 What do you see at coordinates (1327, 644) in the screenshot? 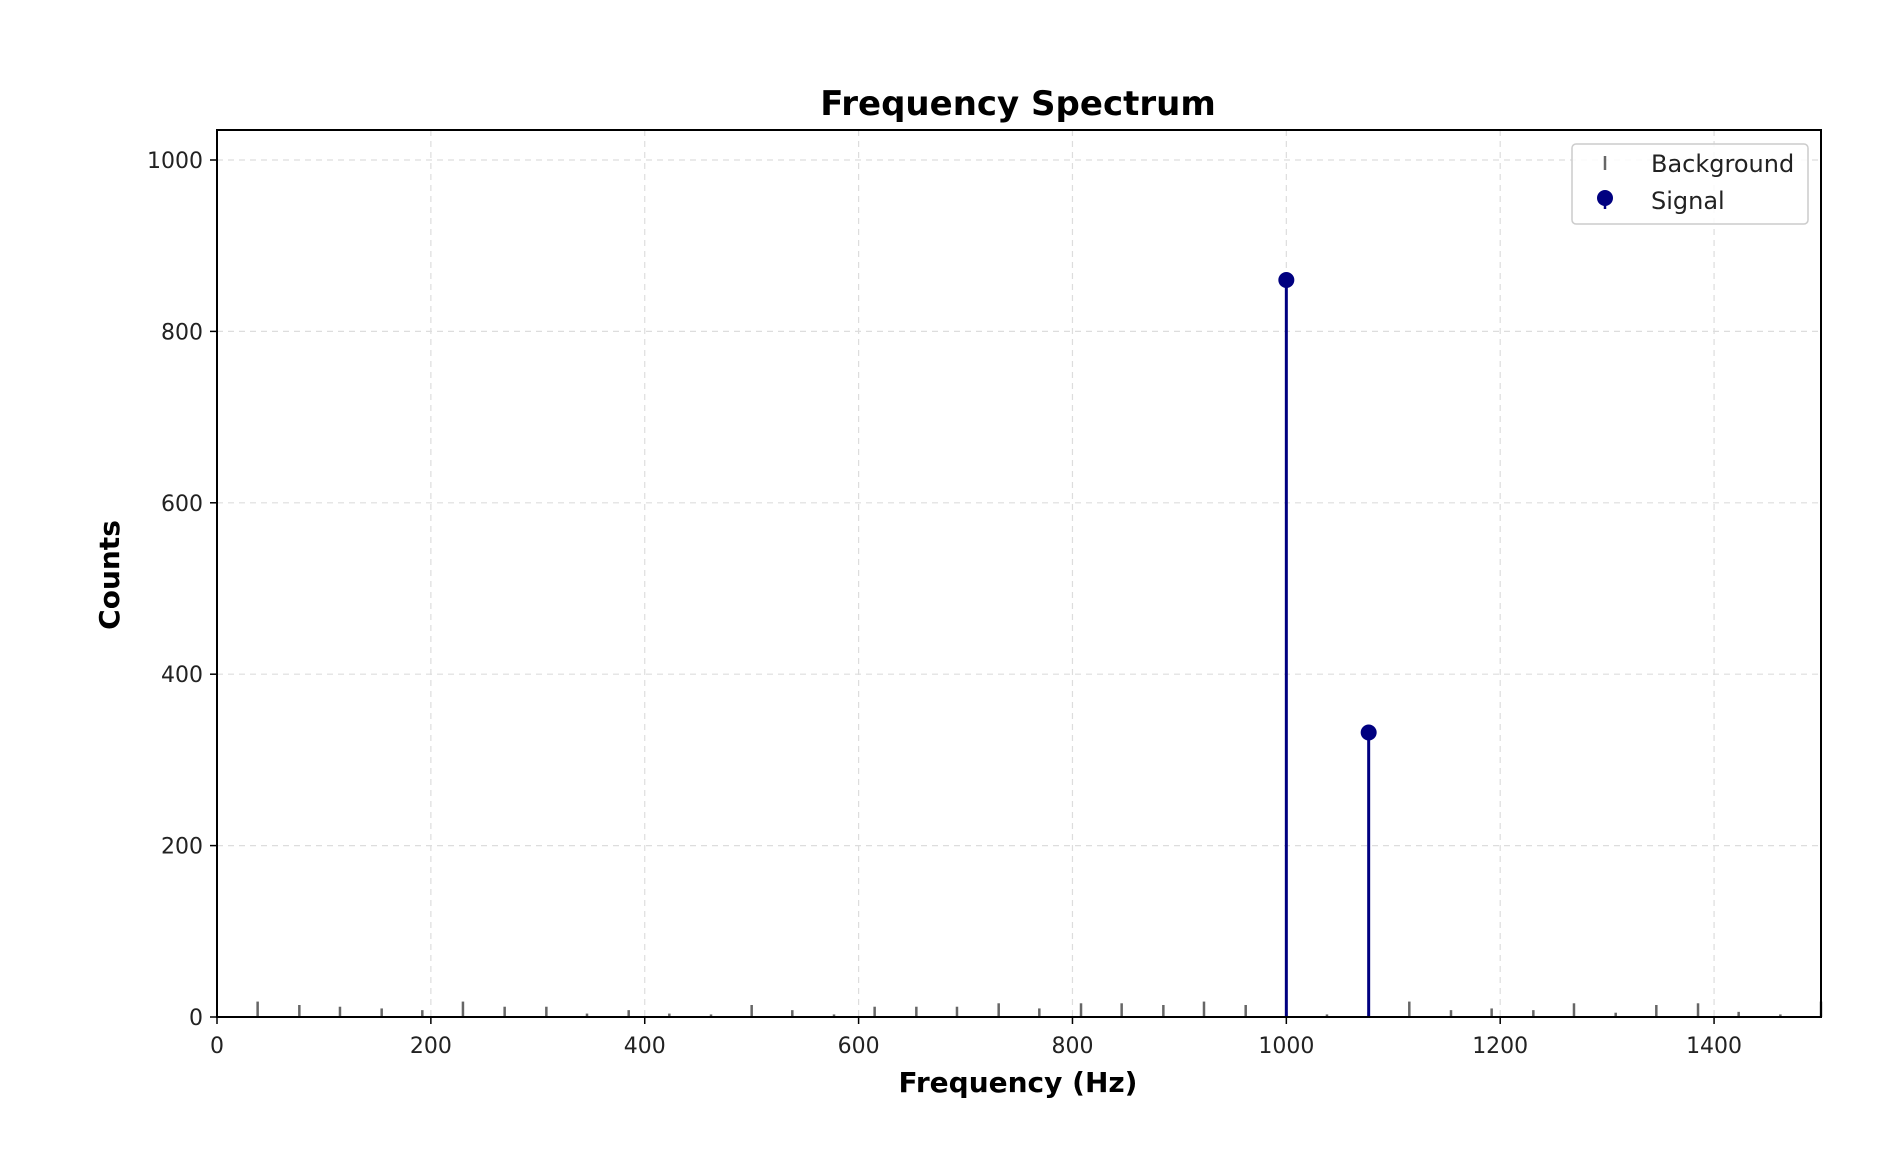
I see `signal-series` at bounding box center [1327, 644].